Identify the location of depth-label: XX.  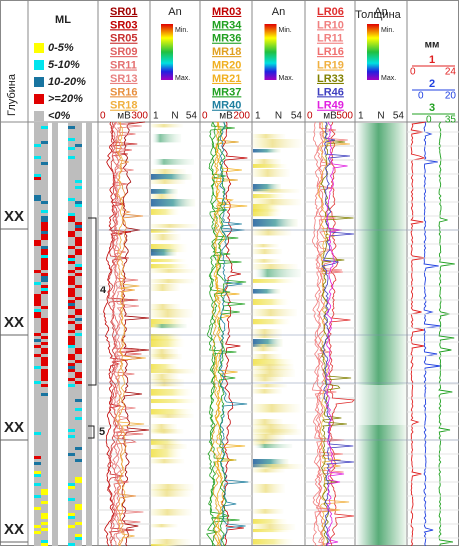
(14, 322).